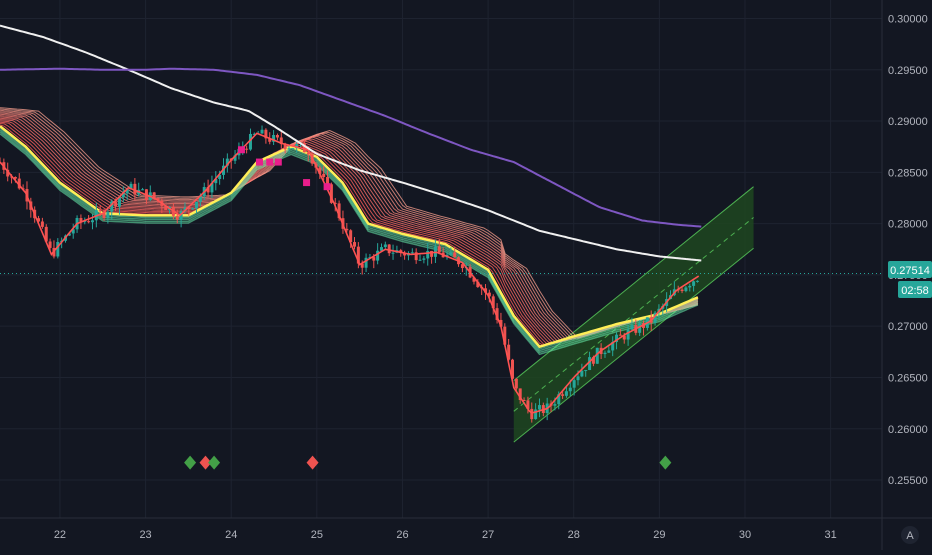  What do you see at coordinates (466, 529) in the screenshot?
I see `time-axis: 22 23 24 25 26 27 28 29 30 31` at bounding box center [466, 529].